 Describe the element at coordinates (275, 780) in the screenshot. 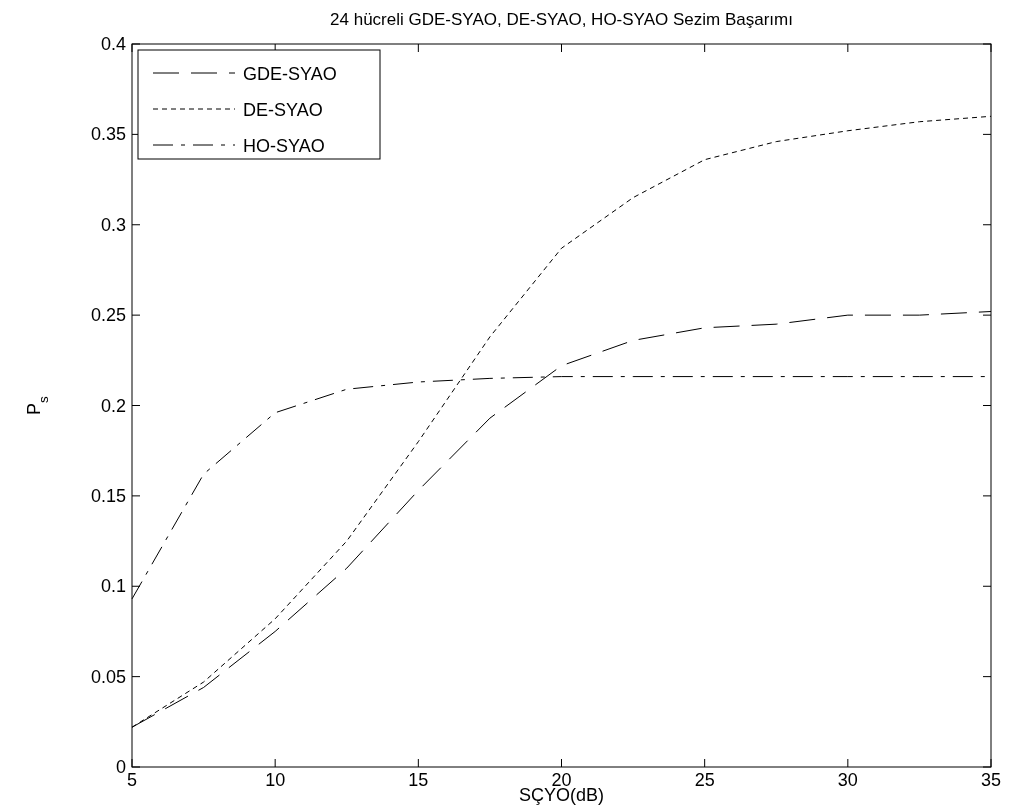

I see `x-tick-label: 10` at that location.